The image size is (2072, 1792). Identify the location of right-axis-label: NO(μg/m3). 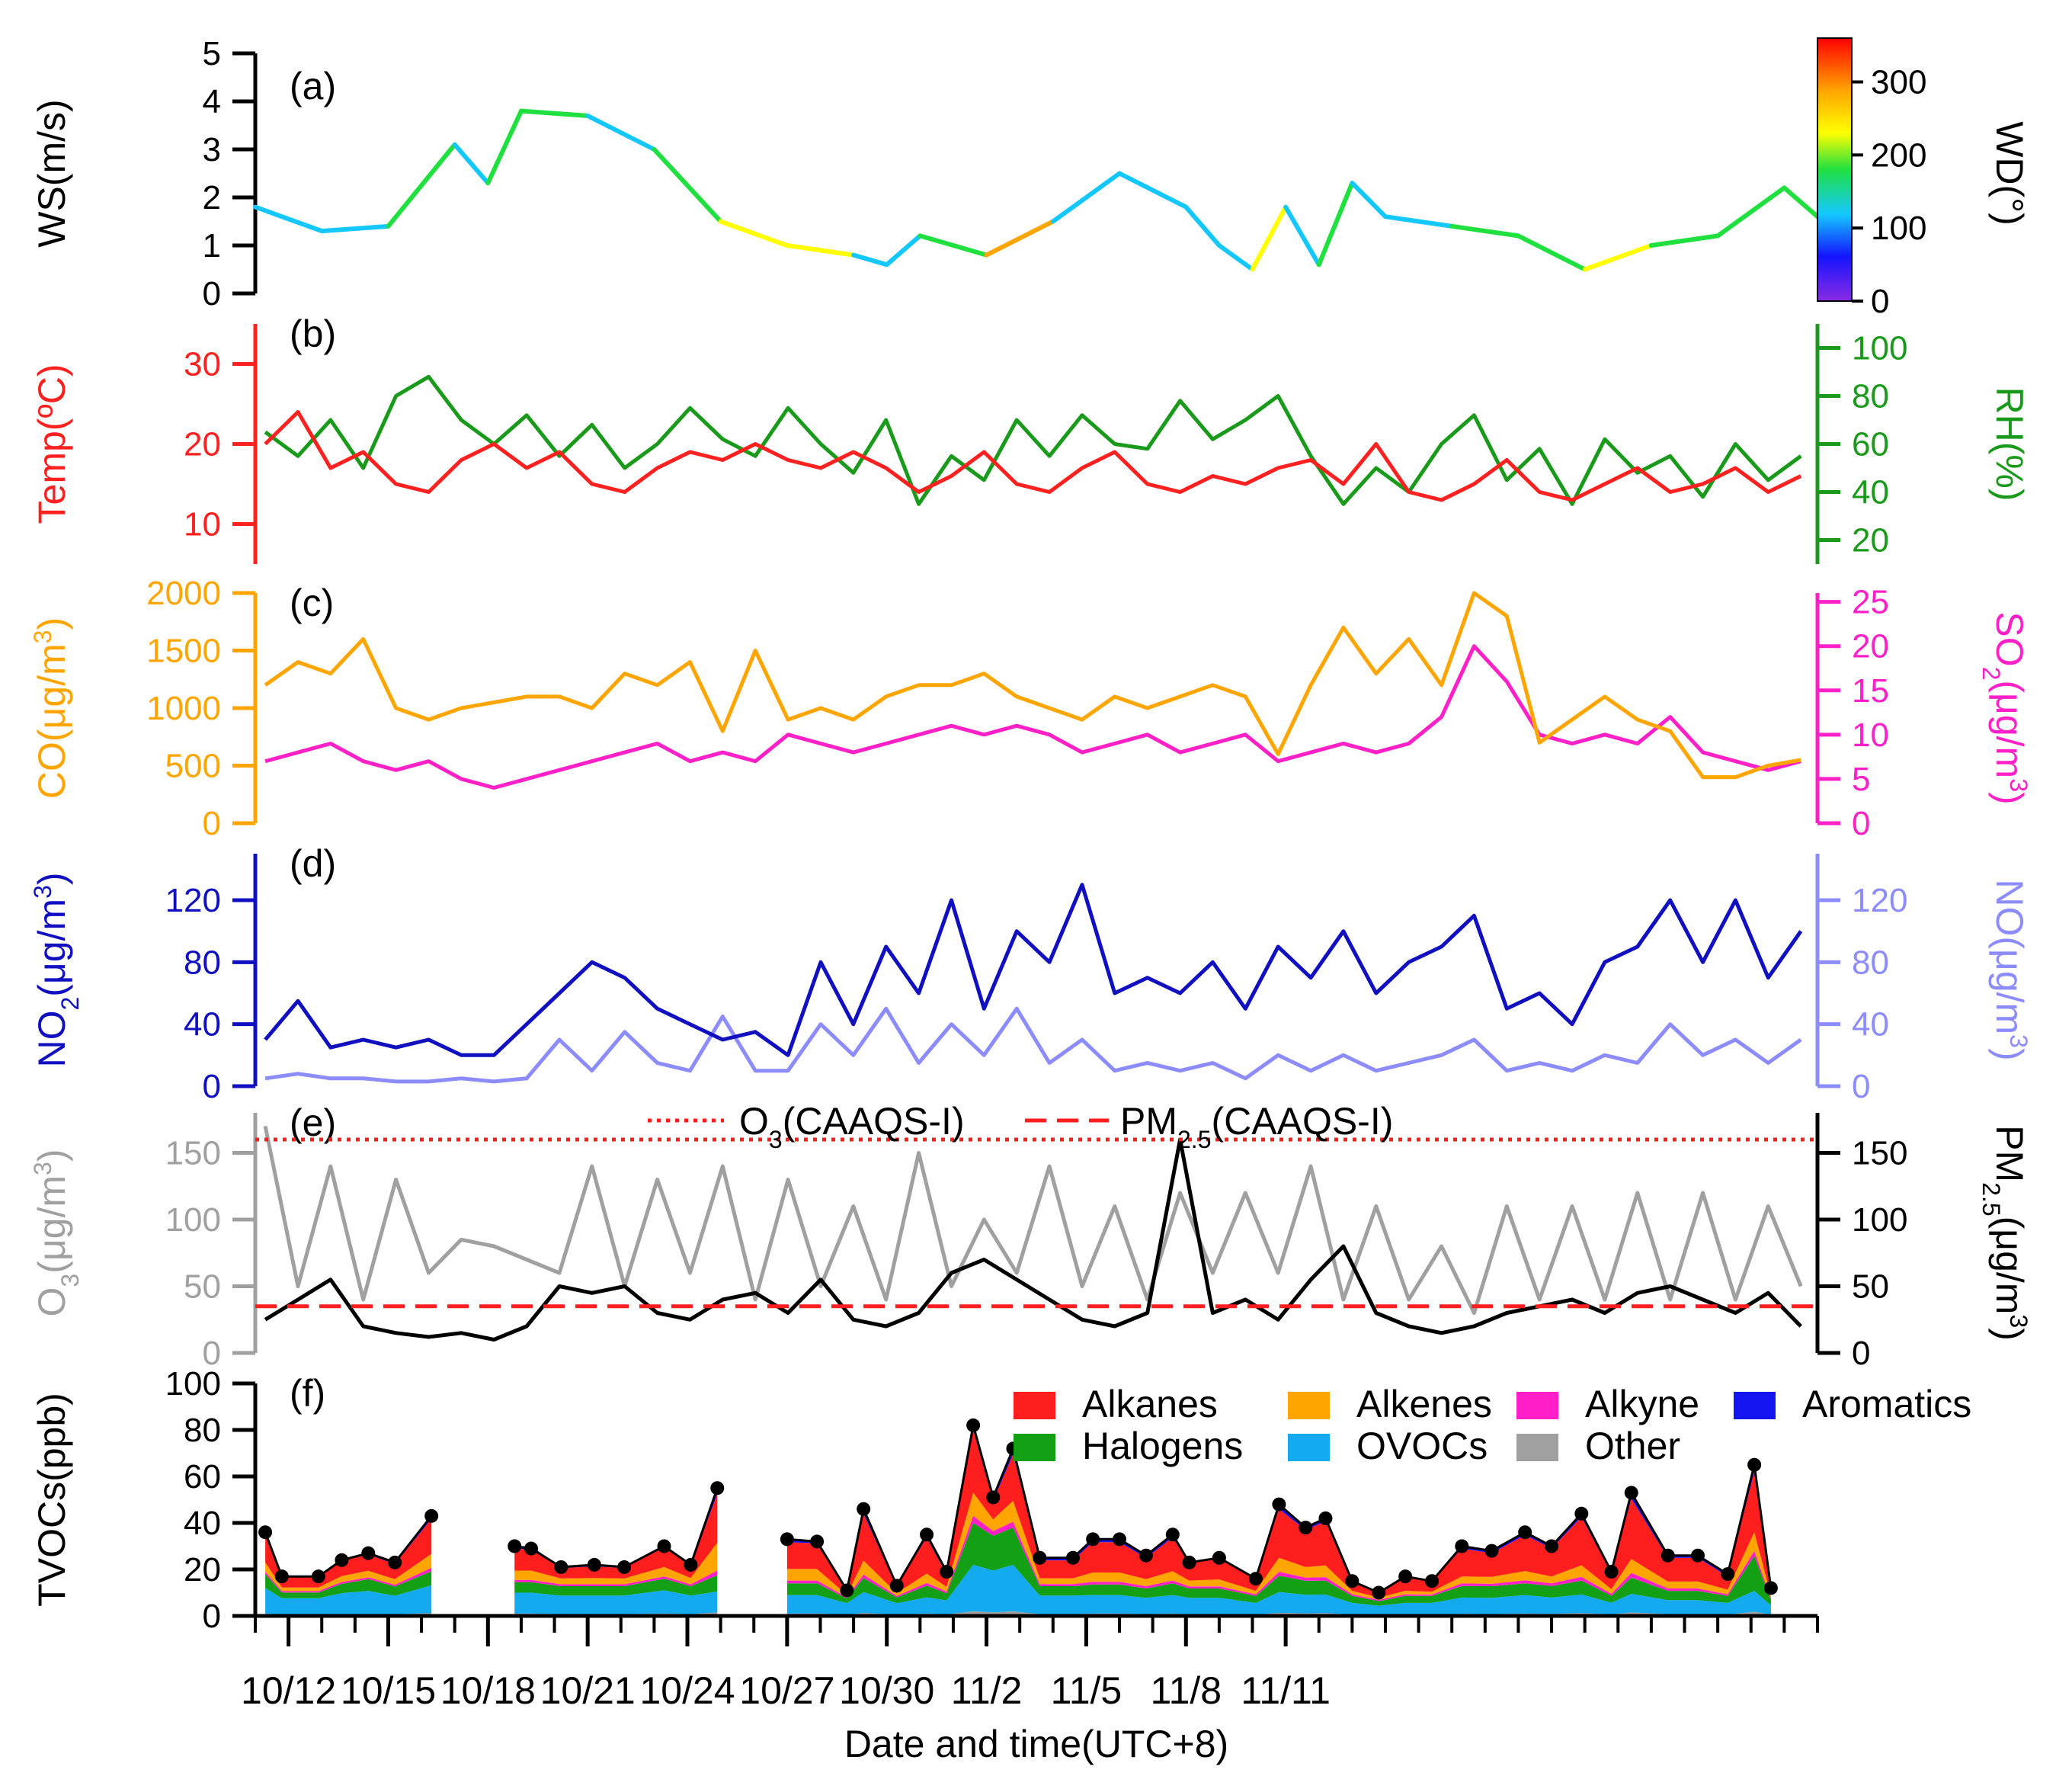
(2010, 969).